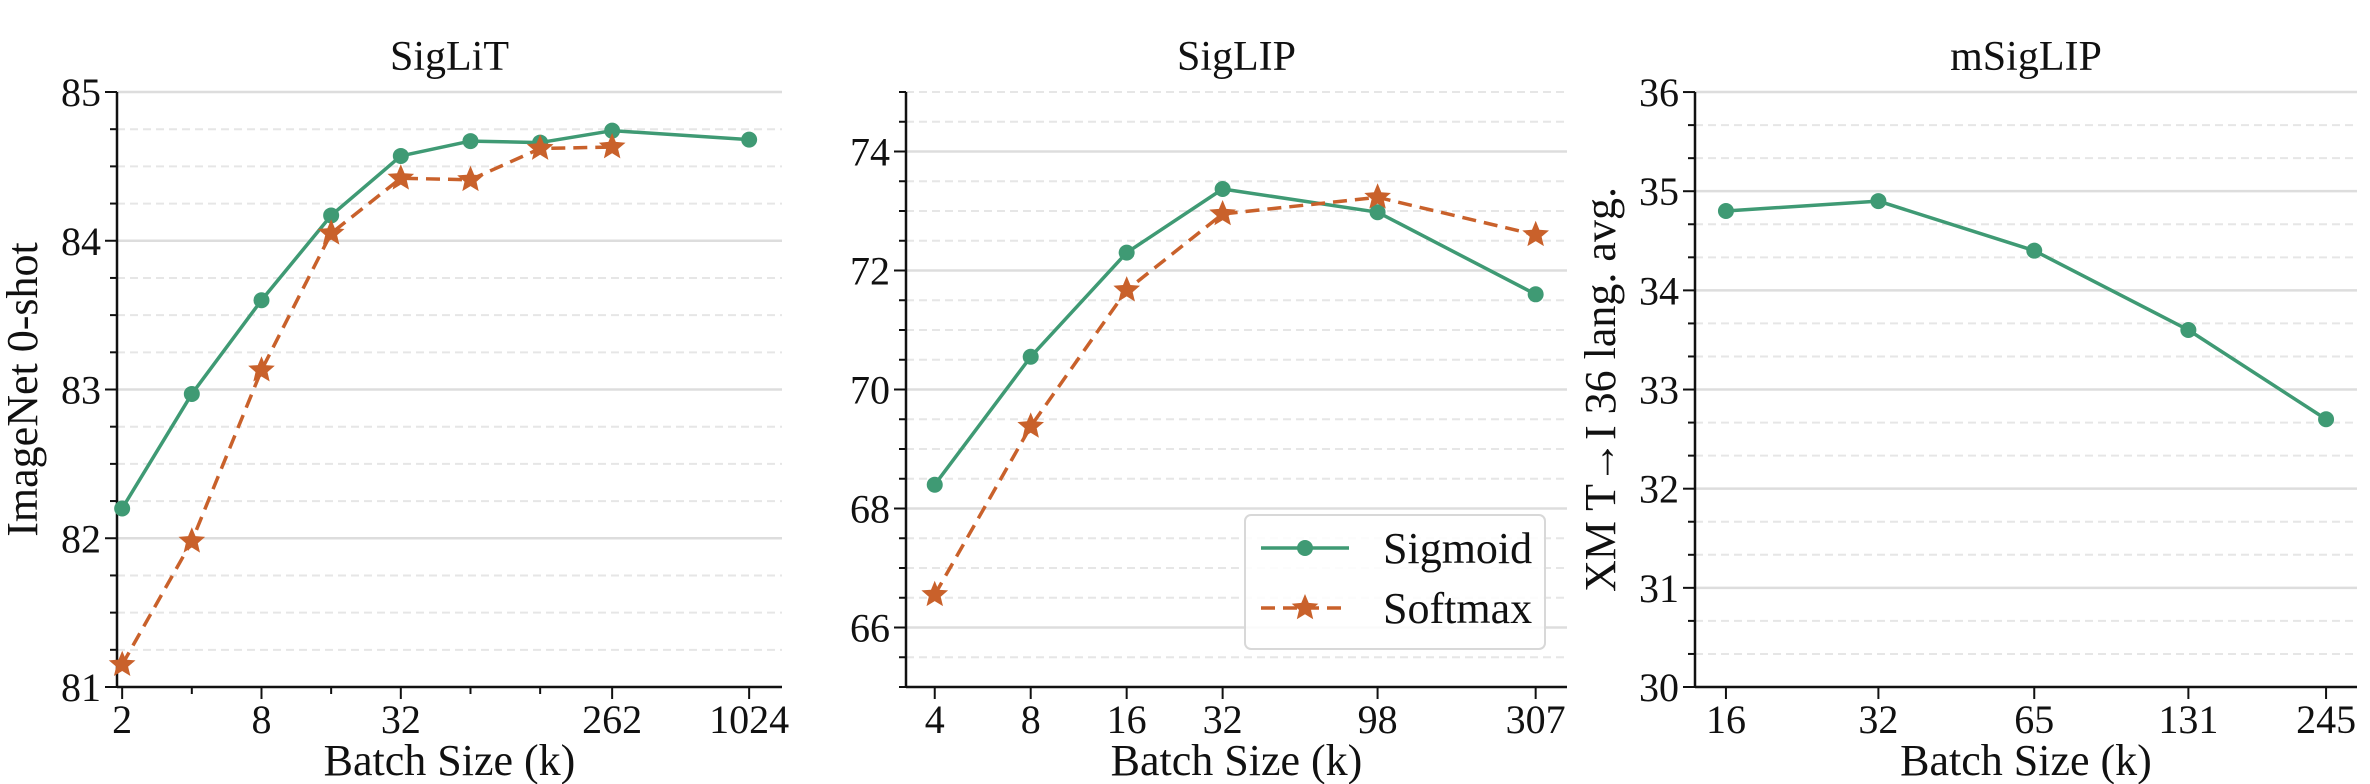 This screenshot has width=2370, height=784. Describe the element at coordinates (1457, 548) in the screenshot. I see `legend-label: Sigmoid` at that location.